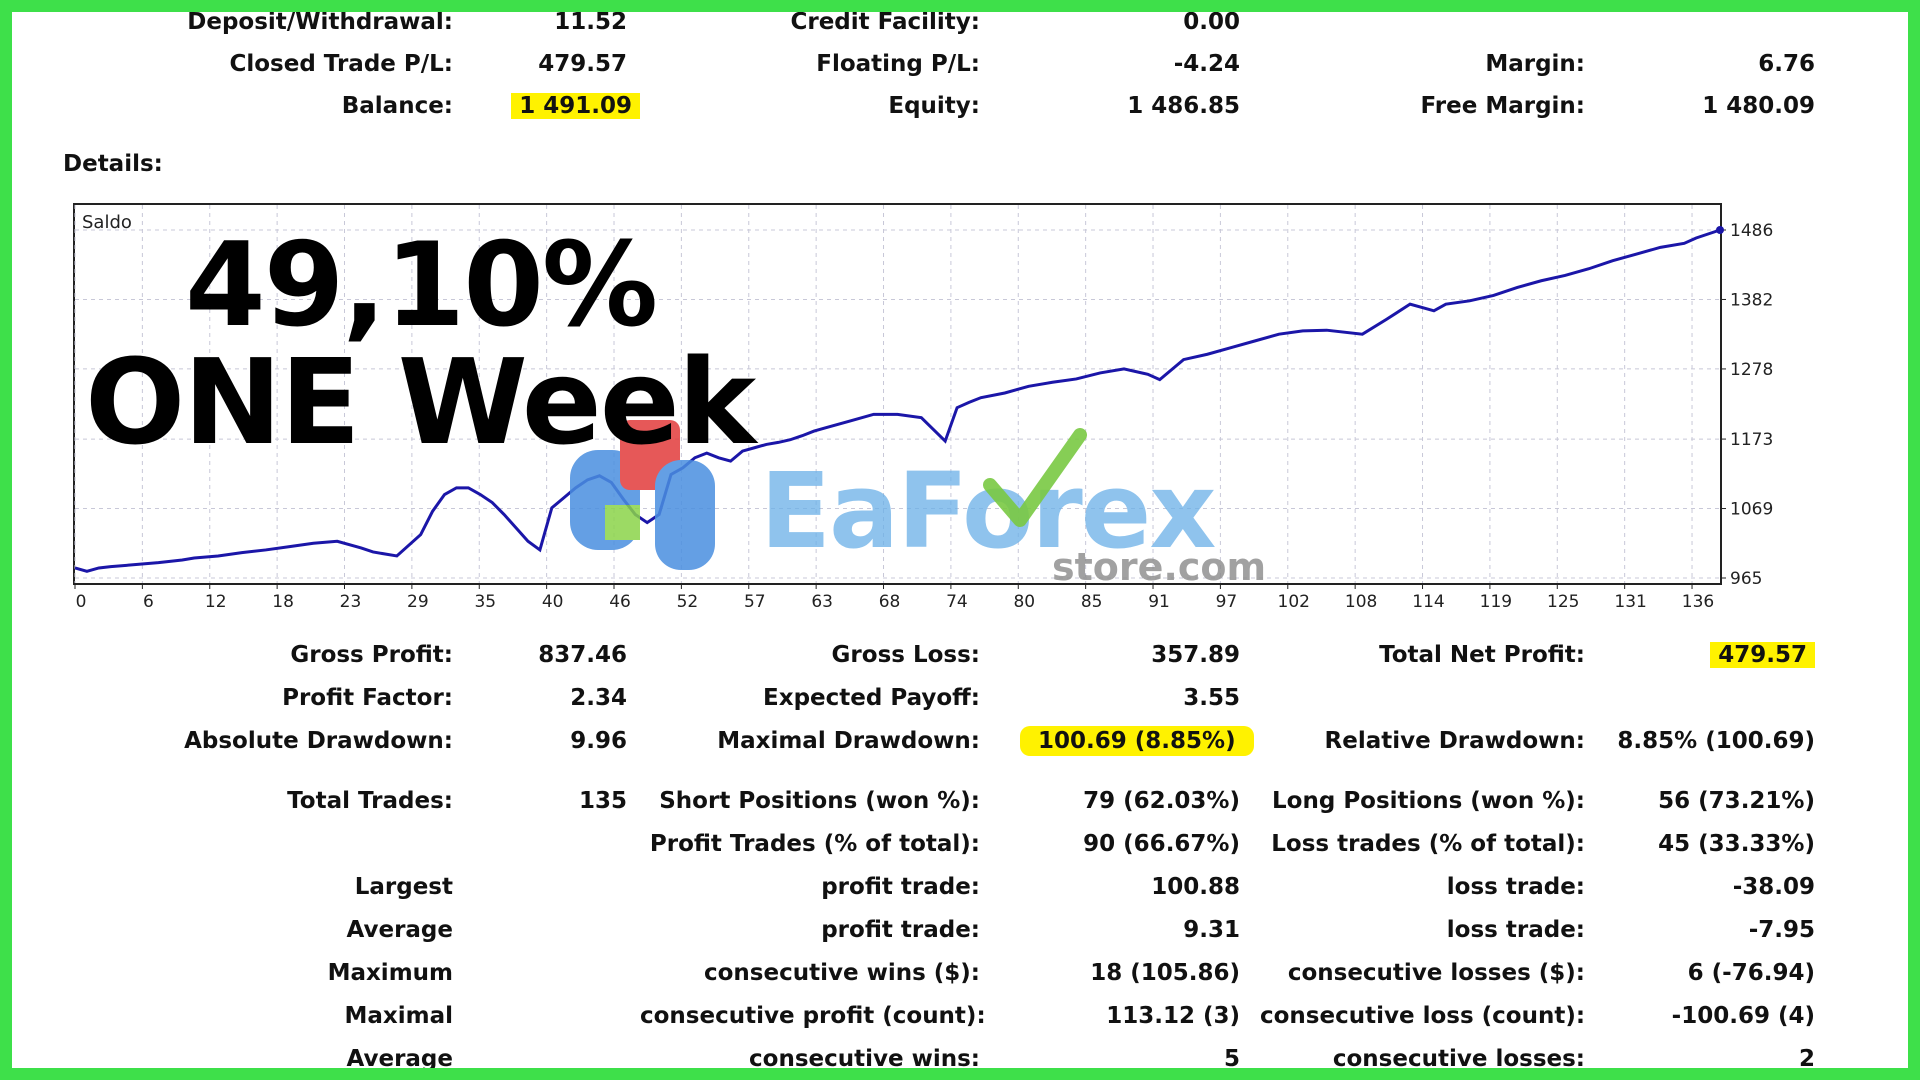 Image resolution: width=1920 pixels, height=1080 pixels. I want to click on closed-trade-pl-label: Closed Trade P/L:, so click(341, 64).